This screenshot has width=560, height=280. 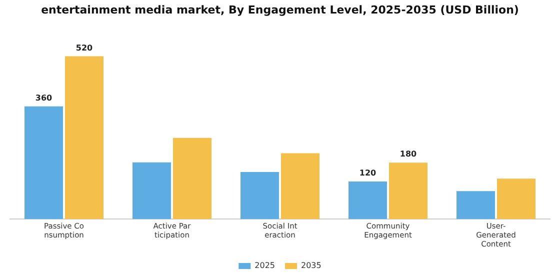 What do you see at coordinates (44, 97) in the screenshot?
I see `data-label: 360` at bounding box center [44, 97].